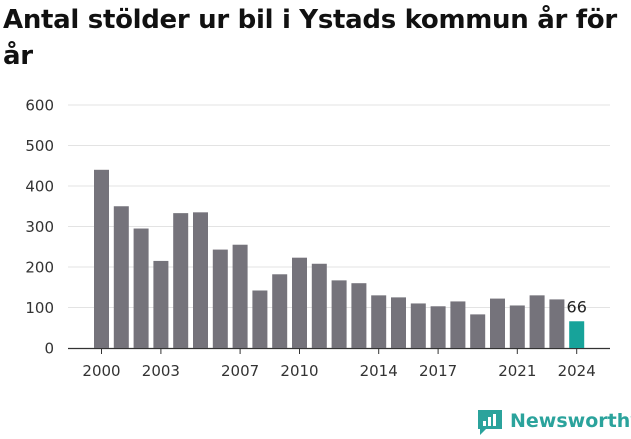  What do you see at coordinates (570, 421) in the screenshot?
I see `newsworthy-logo-text: Newsworthy` at bounding box center [570, 421].